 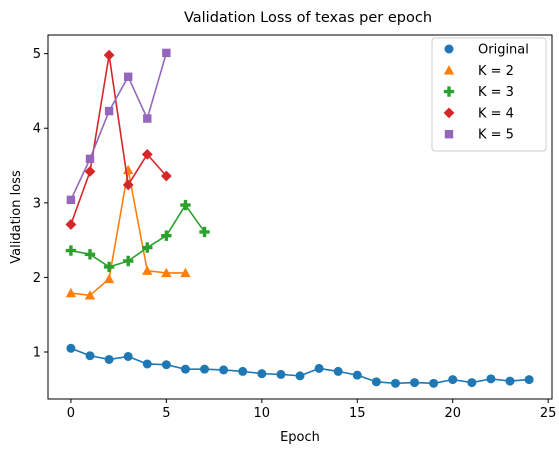 What do you see at coordinates (548, 413) in the screenshot?
I see `x-tick-label: 25` at bounding box center [548, 413].